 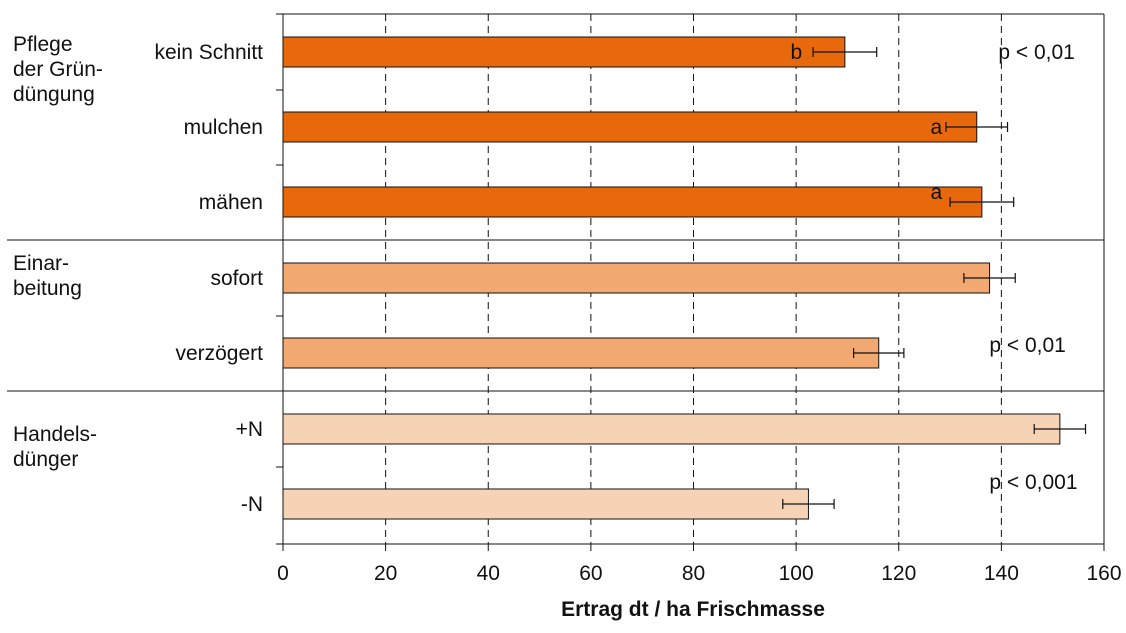 I want to click on x-tick-label: 60, so click(x=590, y=573).